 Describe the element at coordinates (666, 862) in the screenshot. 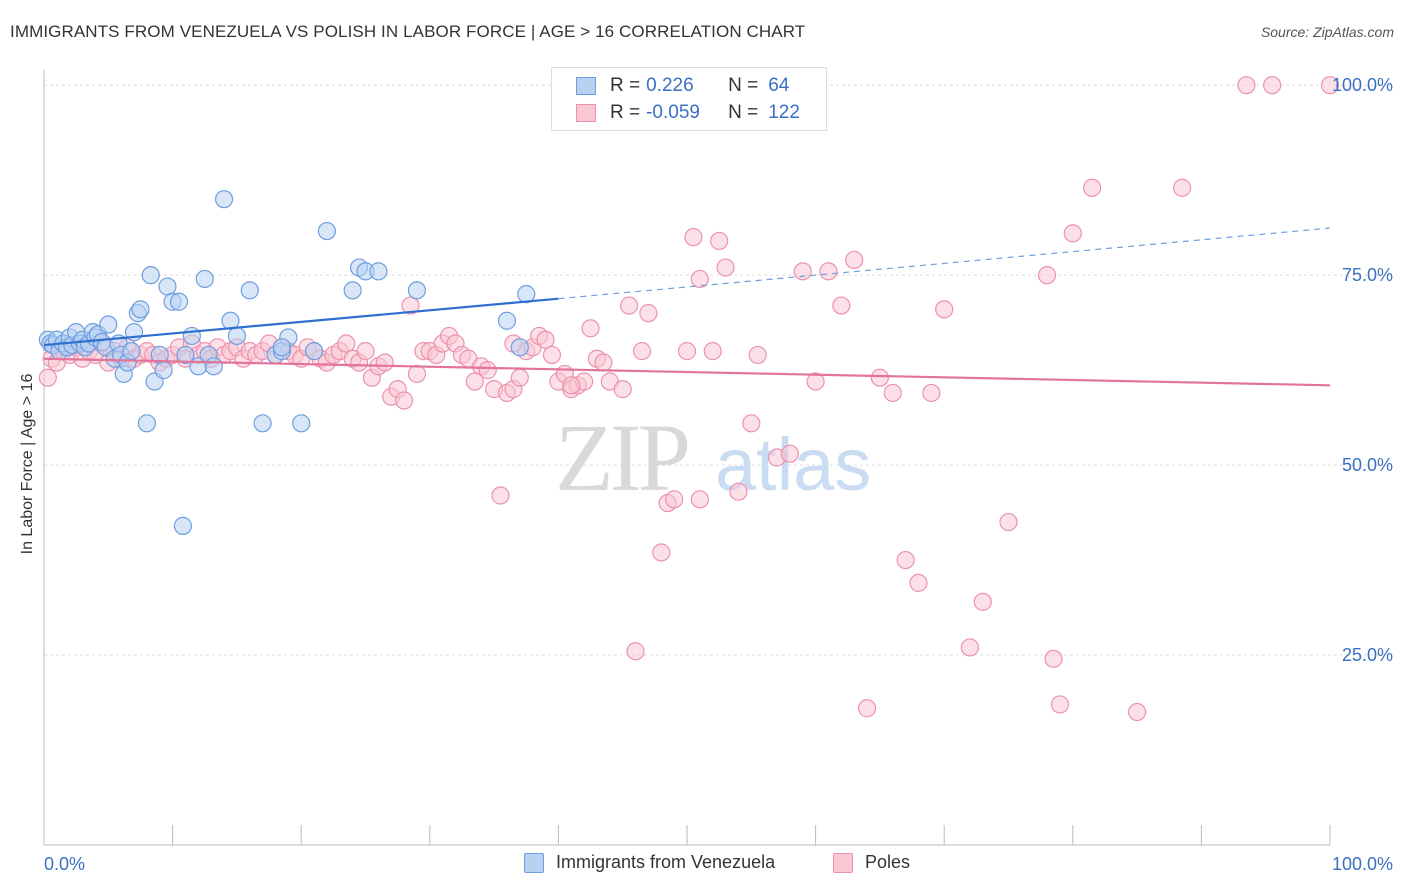

I see `bottom-legend-label-venezuela: Immigrants from Venezuela` at that location.